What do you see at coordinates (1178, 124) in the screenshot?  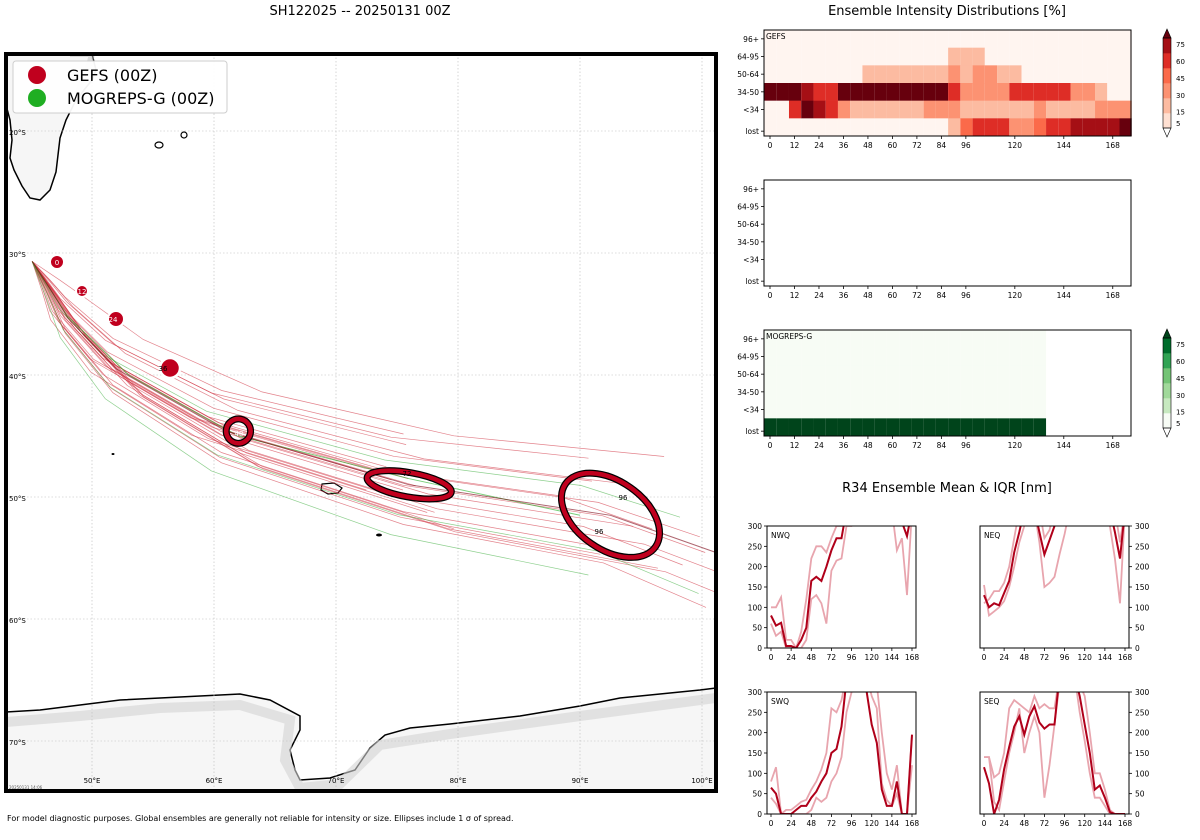 I see `colorbar-tick: 5` at bounding box center [1178, 124].